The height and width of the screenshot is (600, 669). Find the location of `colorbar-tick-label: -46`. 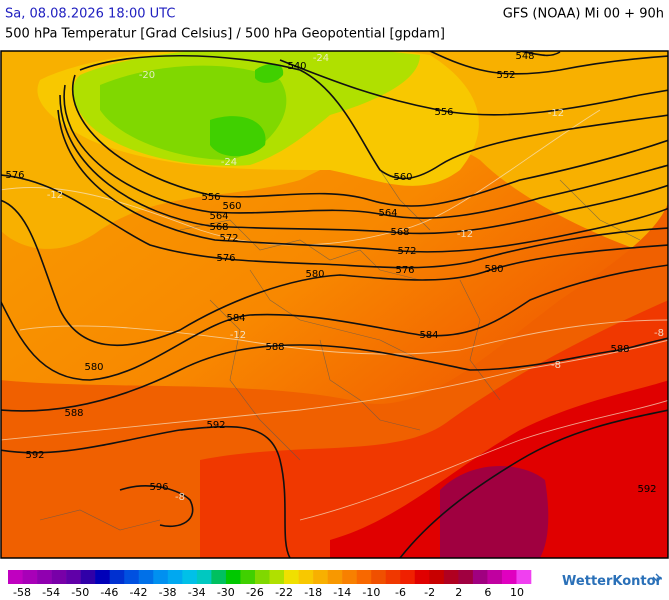

colorbar-tick-label: -46 is located at coordinates (109, 592).